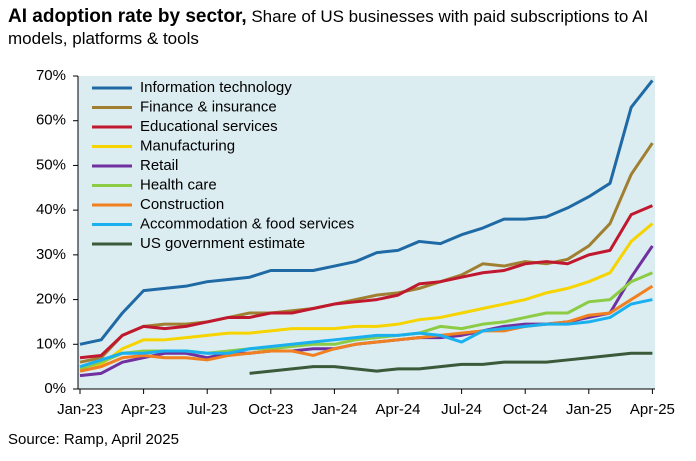 The height and width of the screenshot is (461, 696). What do you see at coordinates (51, 254) in the screenshot?
I see `y-tick-label: 30%` at bounding box center [51, 254].